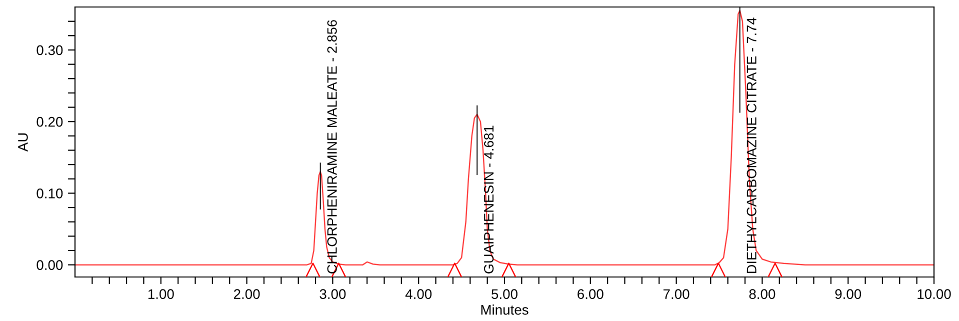 This screenshot has width=959, height=321. I want to click on x-tick-label: 3.00, so click(333, 294).